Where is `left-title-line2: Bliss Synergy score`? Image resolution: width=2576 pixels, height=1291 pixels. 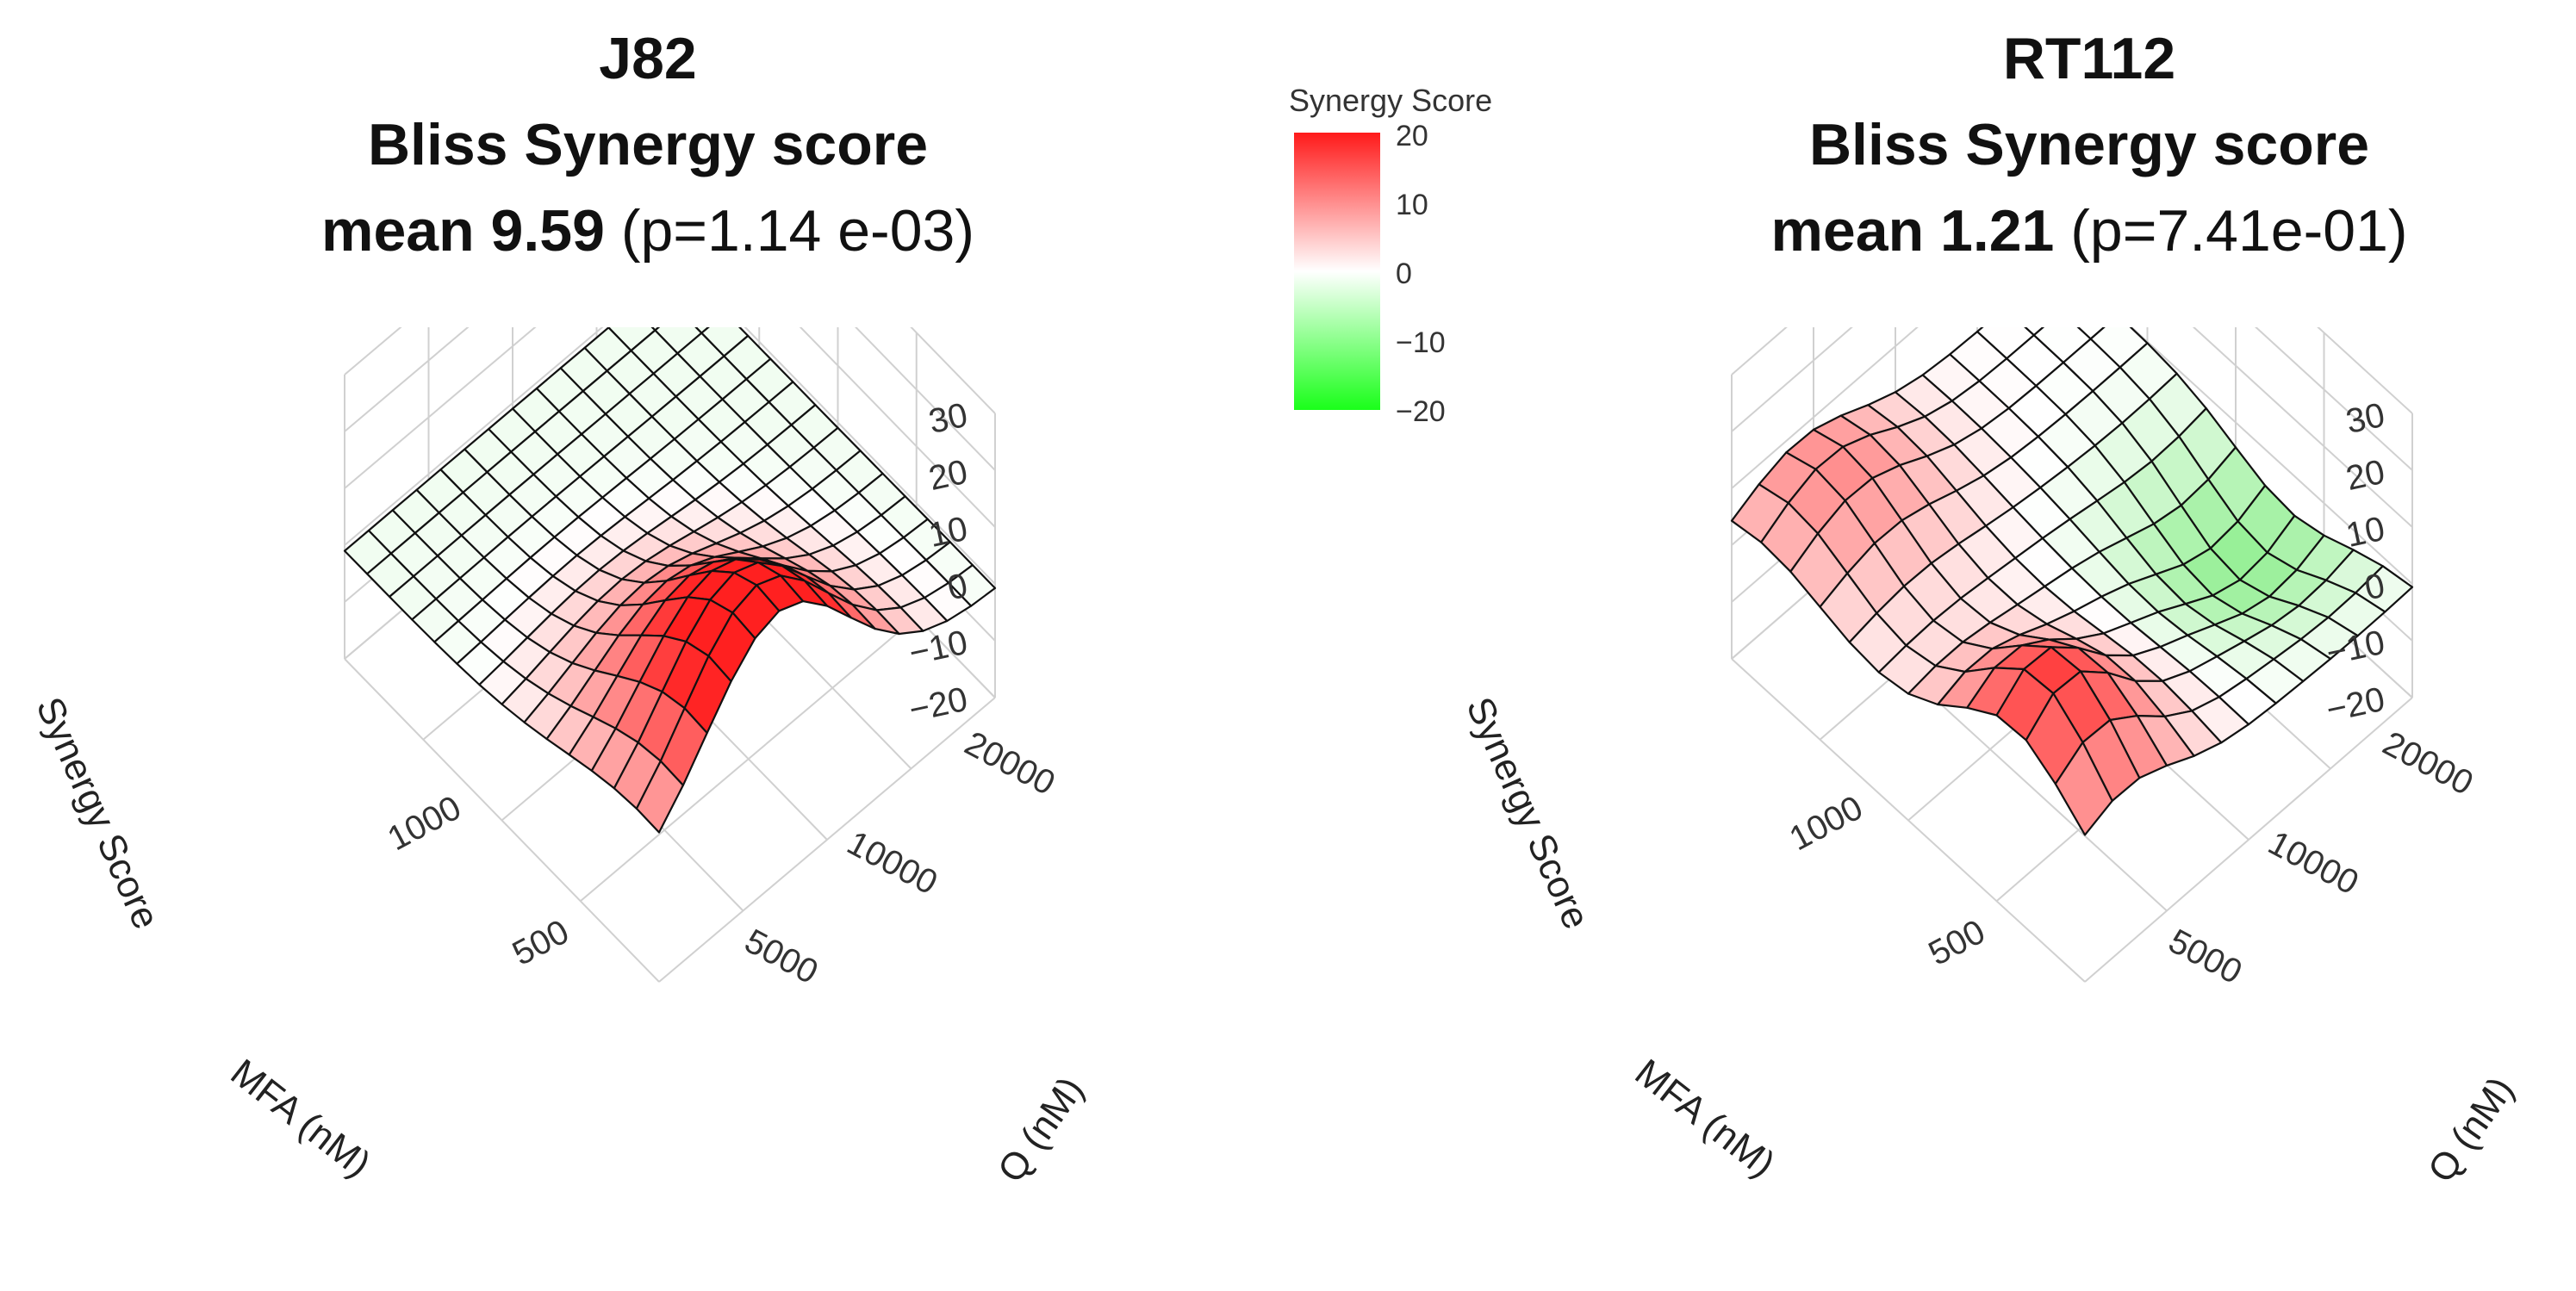
left-title-line2: Bliss Synergy score is located at coordinates (648, 144).